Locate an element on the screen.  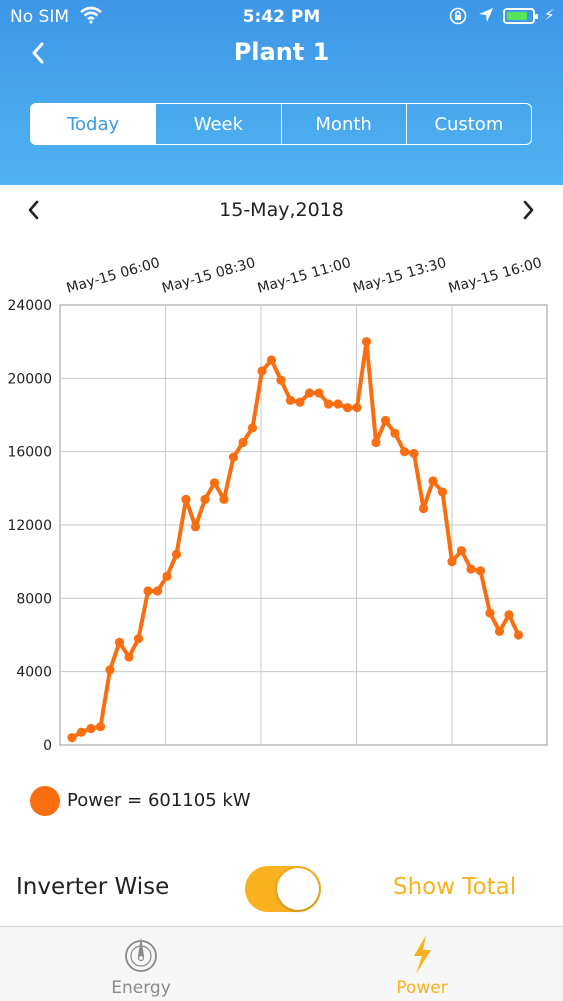
back-button is located at coordinates (41, 53).